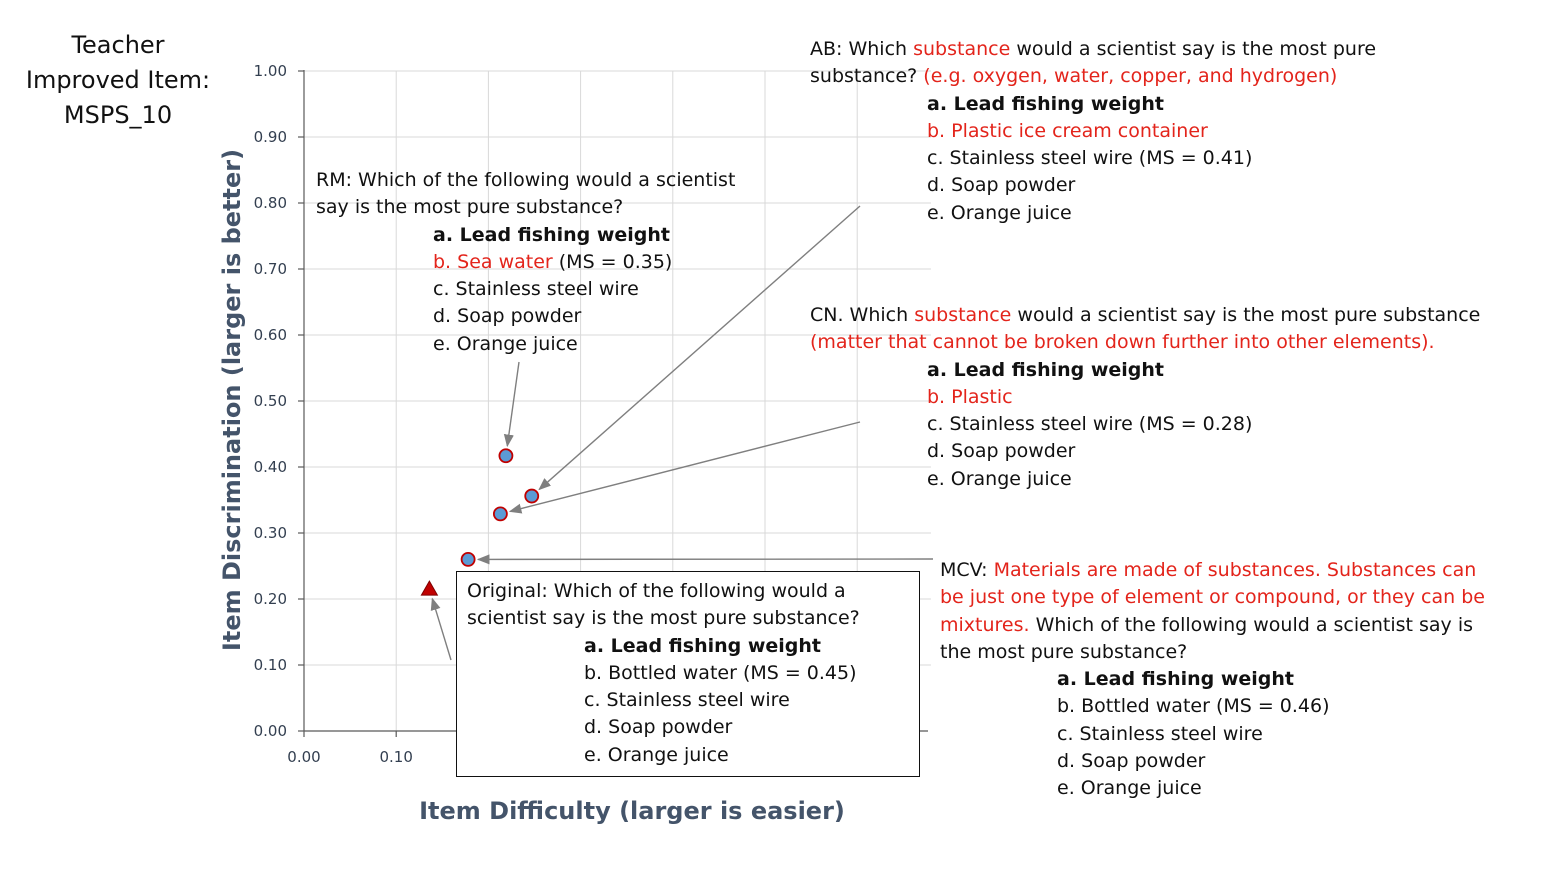 The height and width of the screenshot is (878, 1560). I want to click on ab-option-d: d. Soap powder, so click(1001, 185).